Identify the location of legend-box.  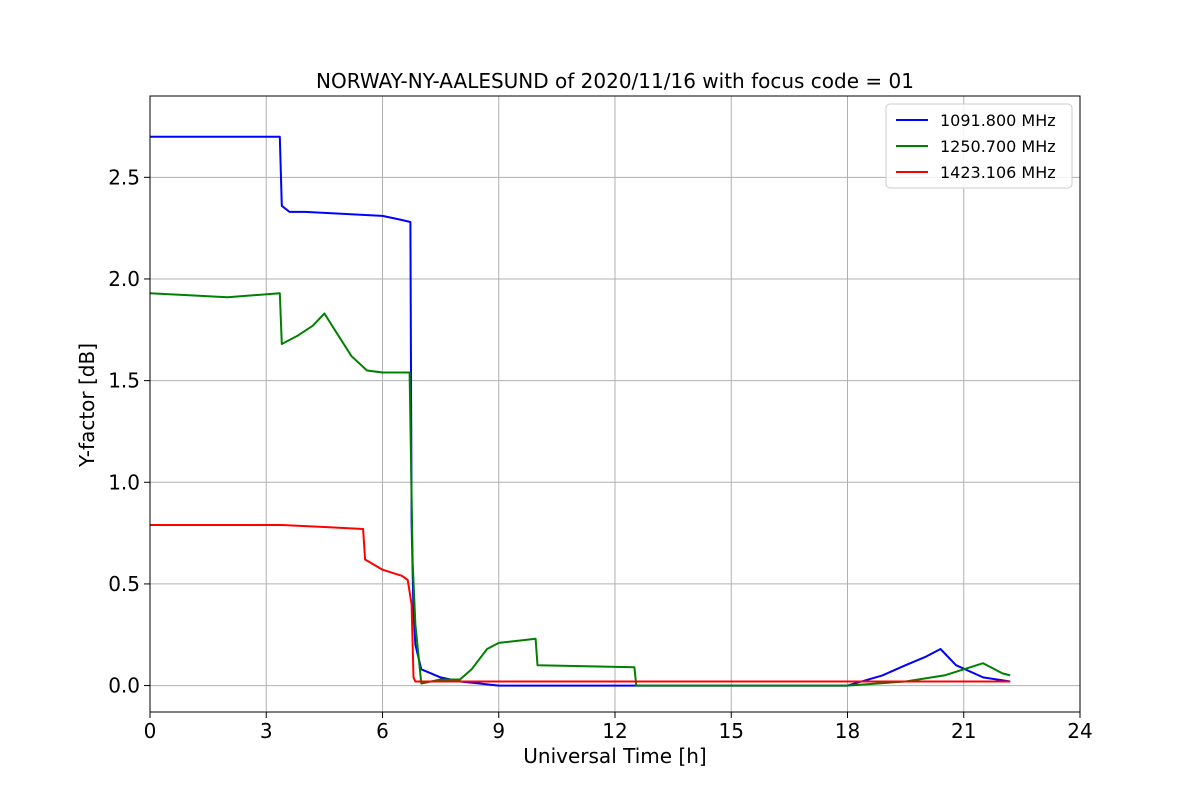
(979, 146).